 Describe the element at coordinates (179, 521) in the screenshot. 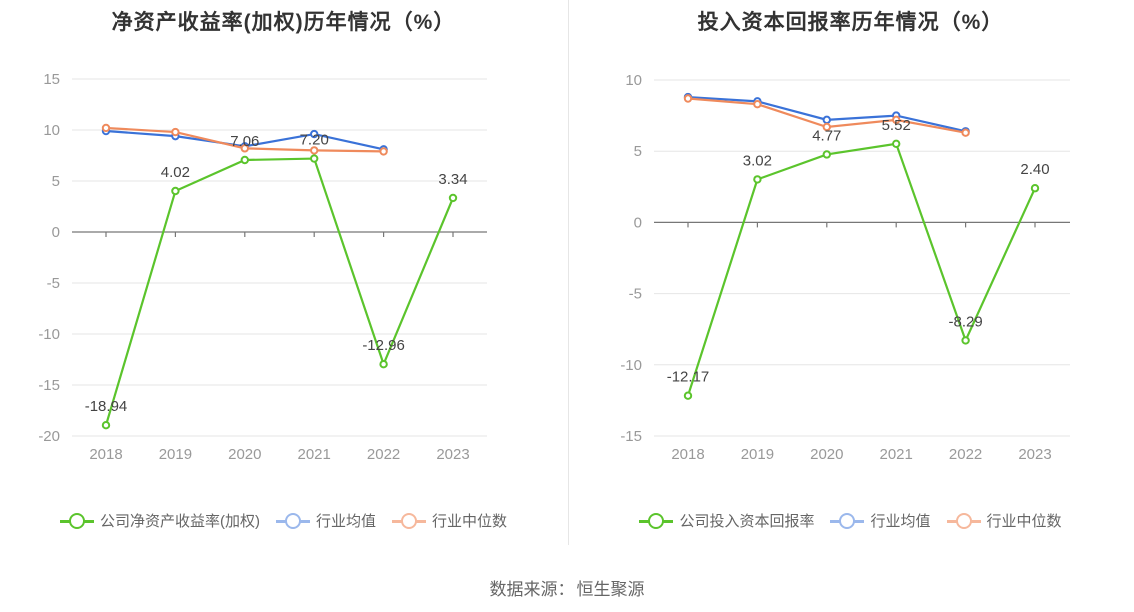

I see `legend-label: 公司净资产收益率(加权)` at that location.